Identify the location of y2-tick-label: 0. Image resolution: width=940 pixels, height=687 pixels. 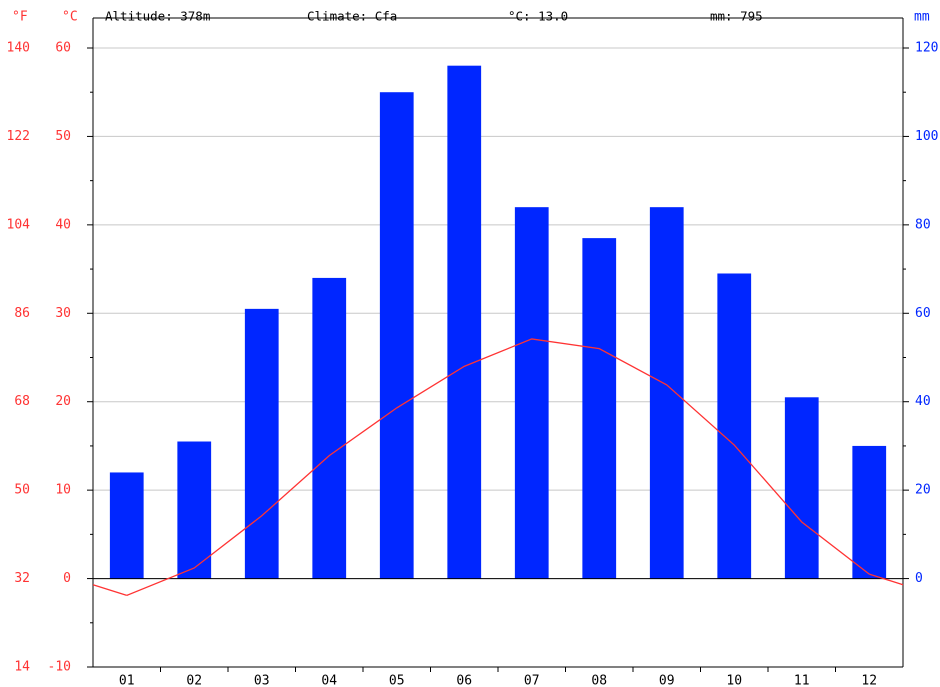
(919, 578).